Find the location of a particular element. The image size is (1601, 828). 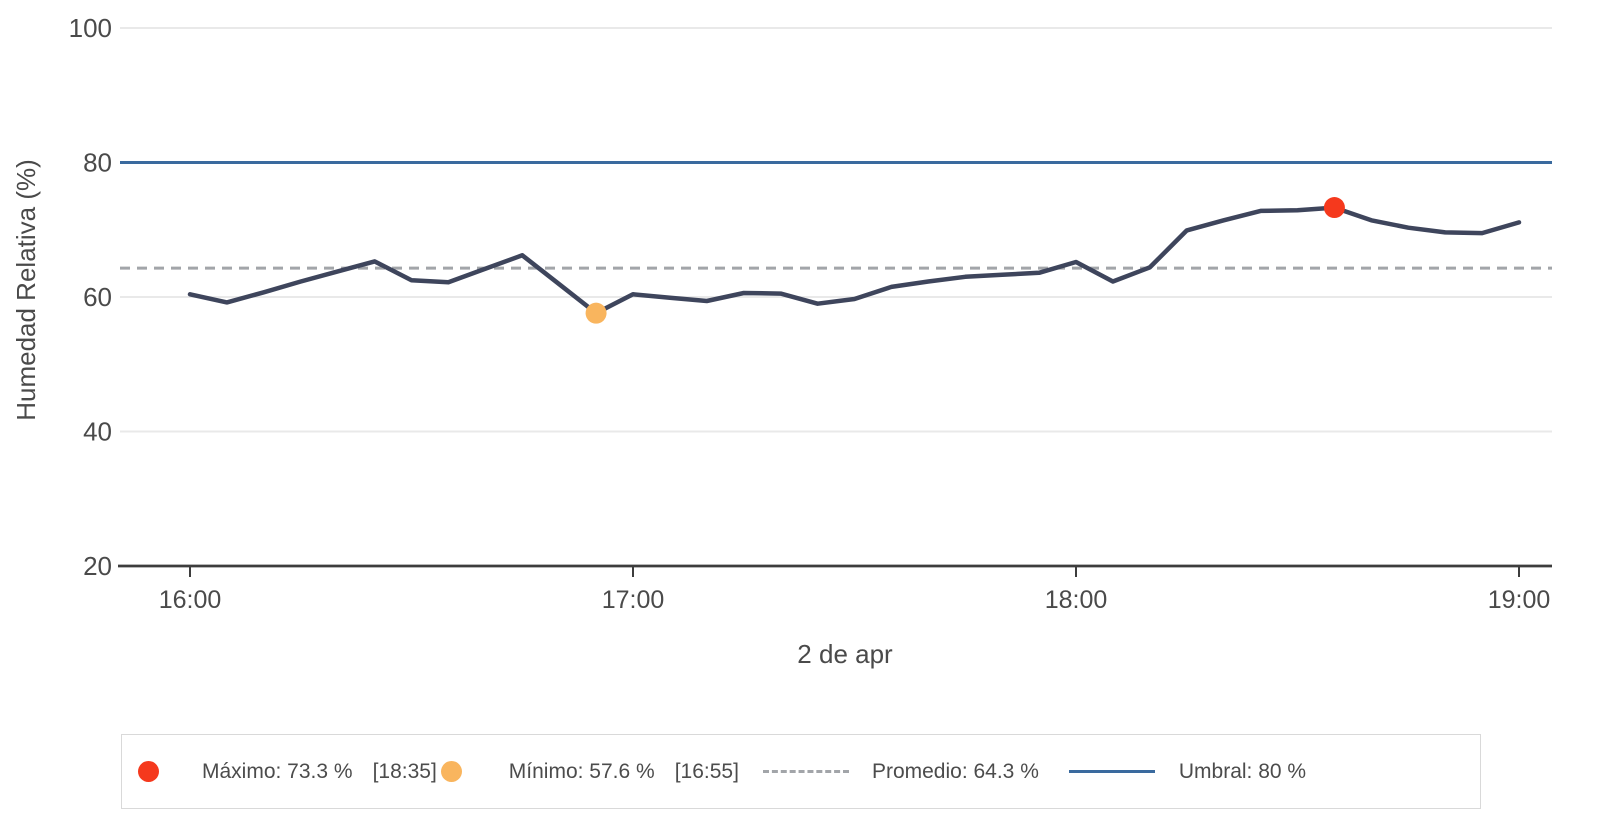

y-tick-label: 60 is located at coordinates (97, 297).